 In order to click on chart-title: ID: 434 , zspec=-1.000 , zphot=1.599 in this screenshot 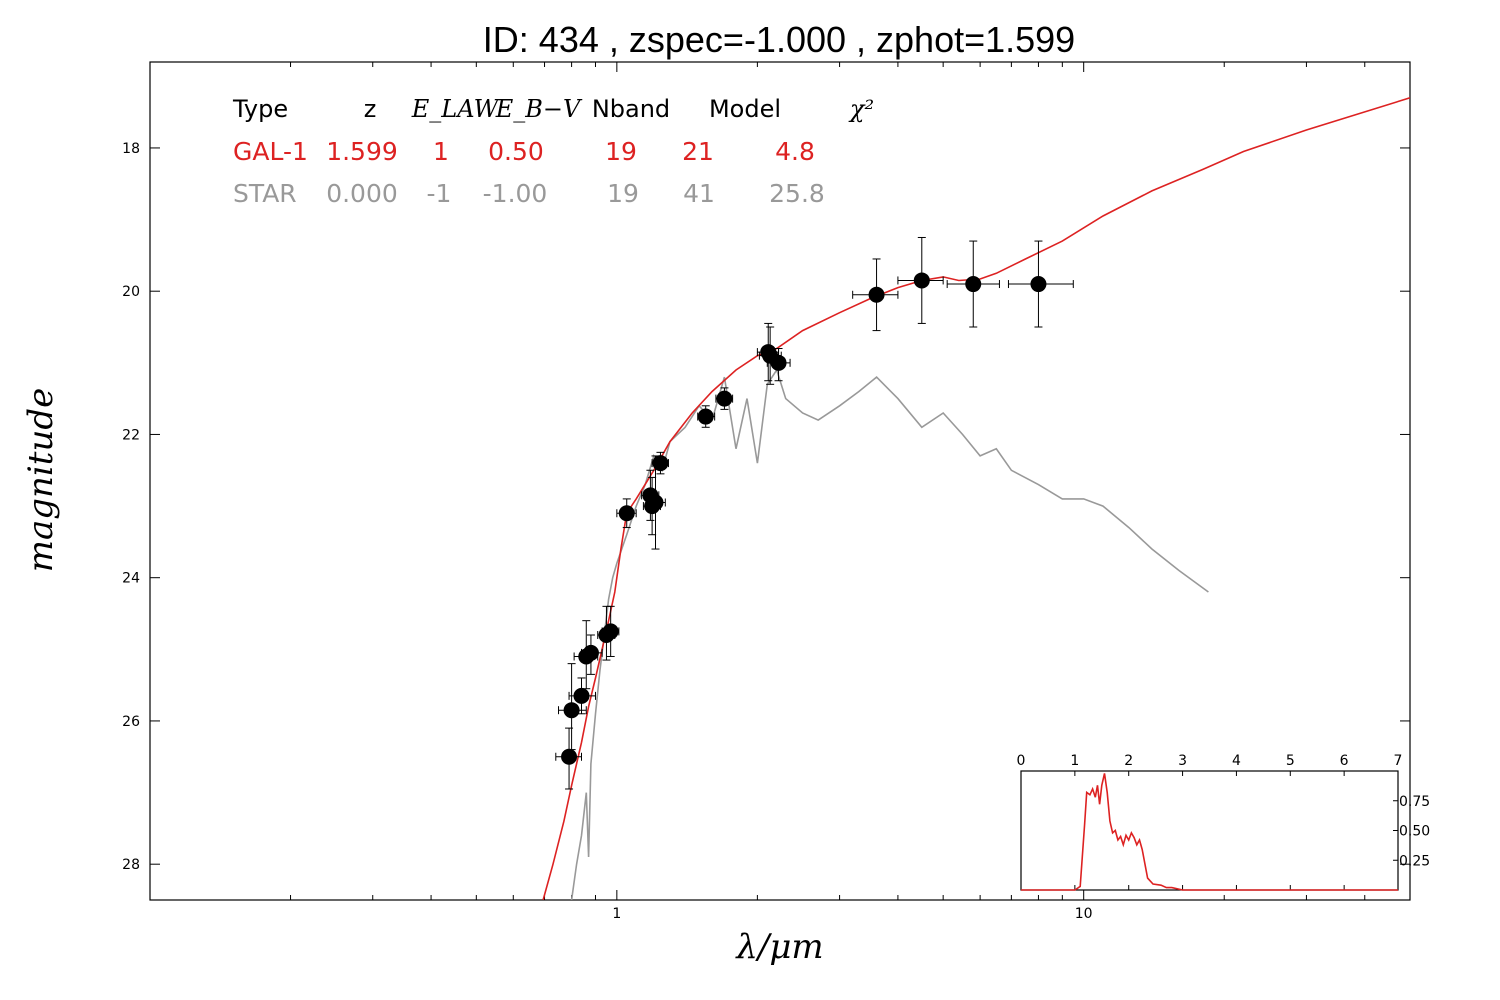, I will do `click(779, 39)`.